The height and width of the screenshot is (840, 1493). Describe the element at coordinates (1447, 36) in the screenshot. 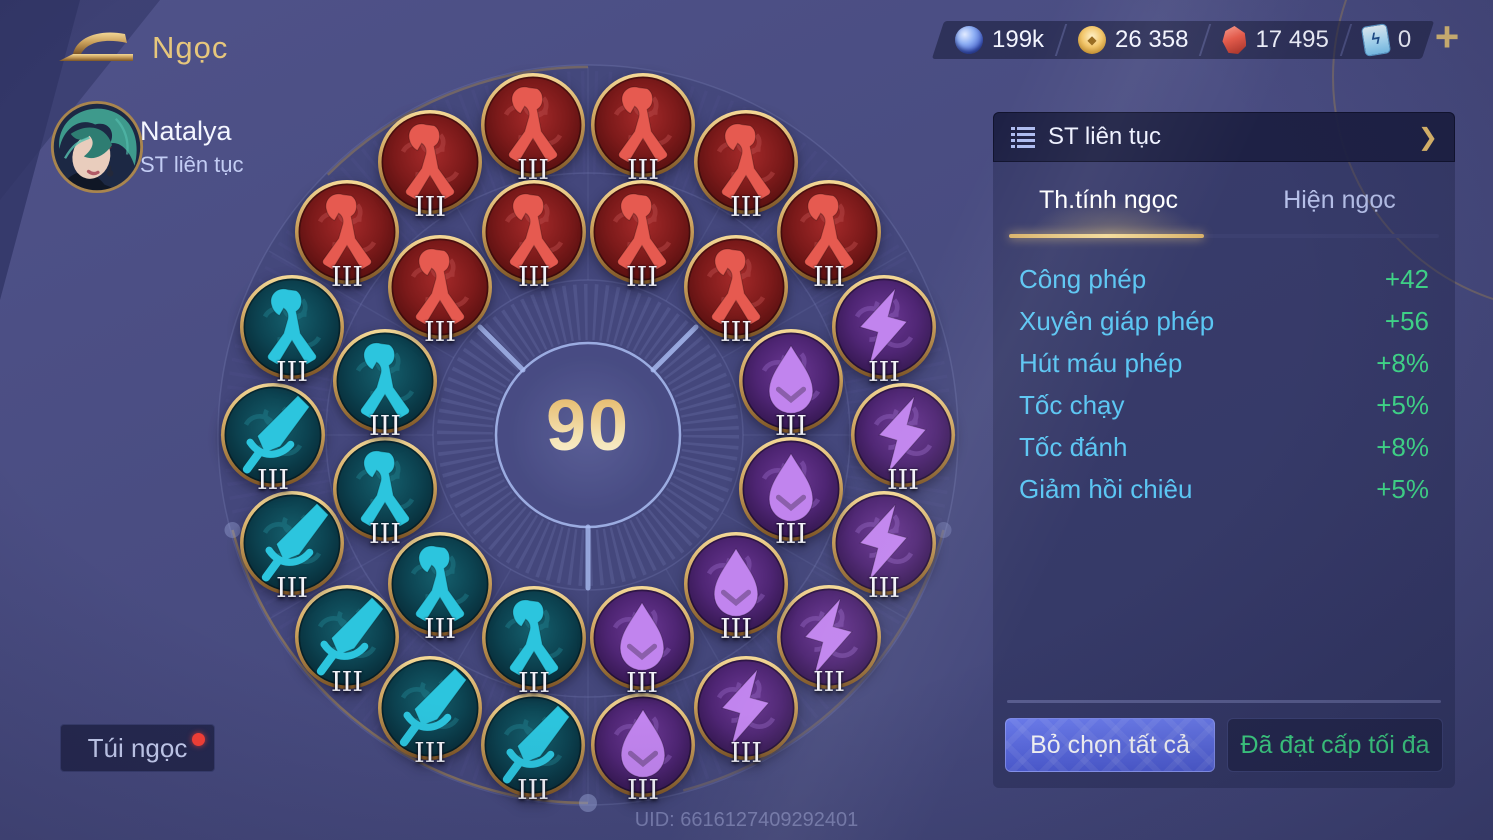

I see `add-currency-button: +` at that location.